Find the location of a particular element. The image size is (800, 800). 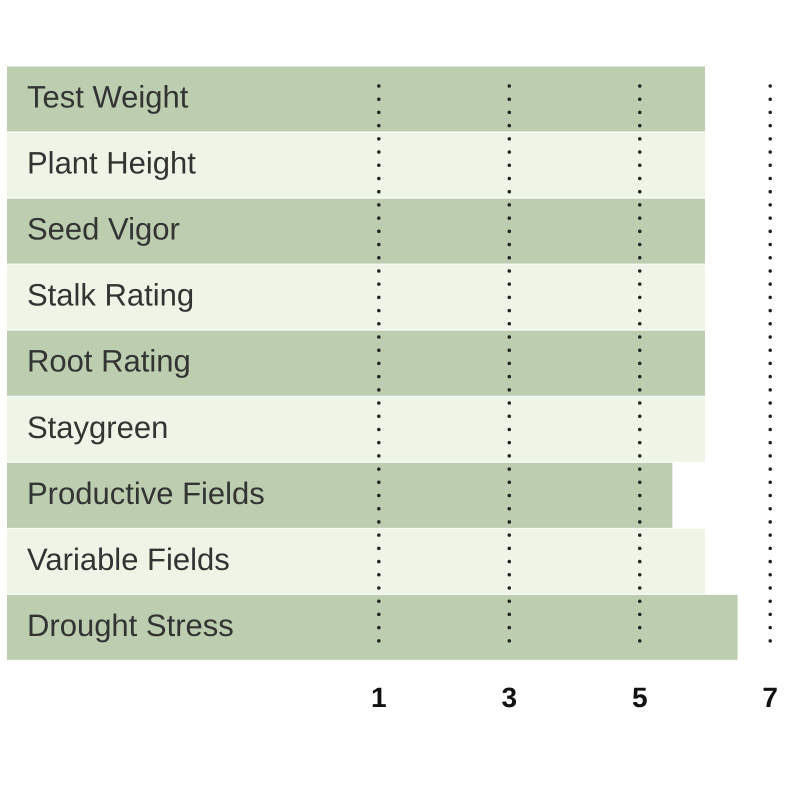

x-tick-label: 7 is located at coordinates (770, 697).